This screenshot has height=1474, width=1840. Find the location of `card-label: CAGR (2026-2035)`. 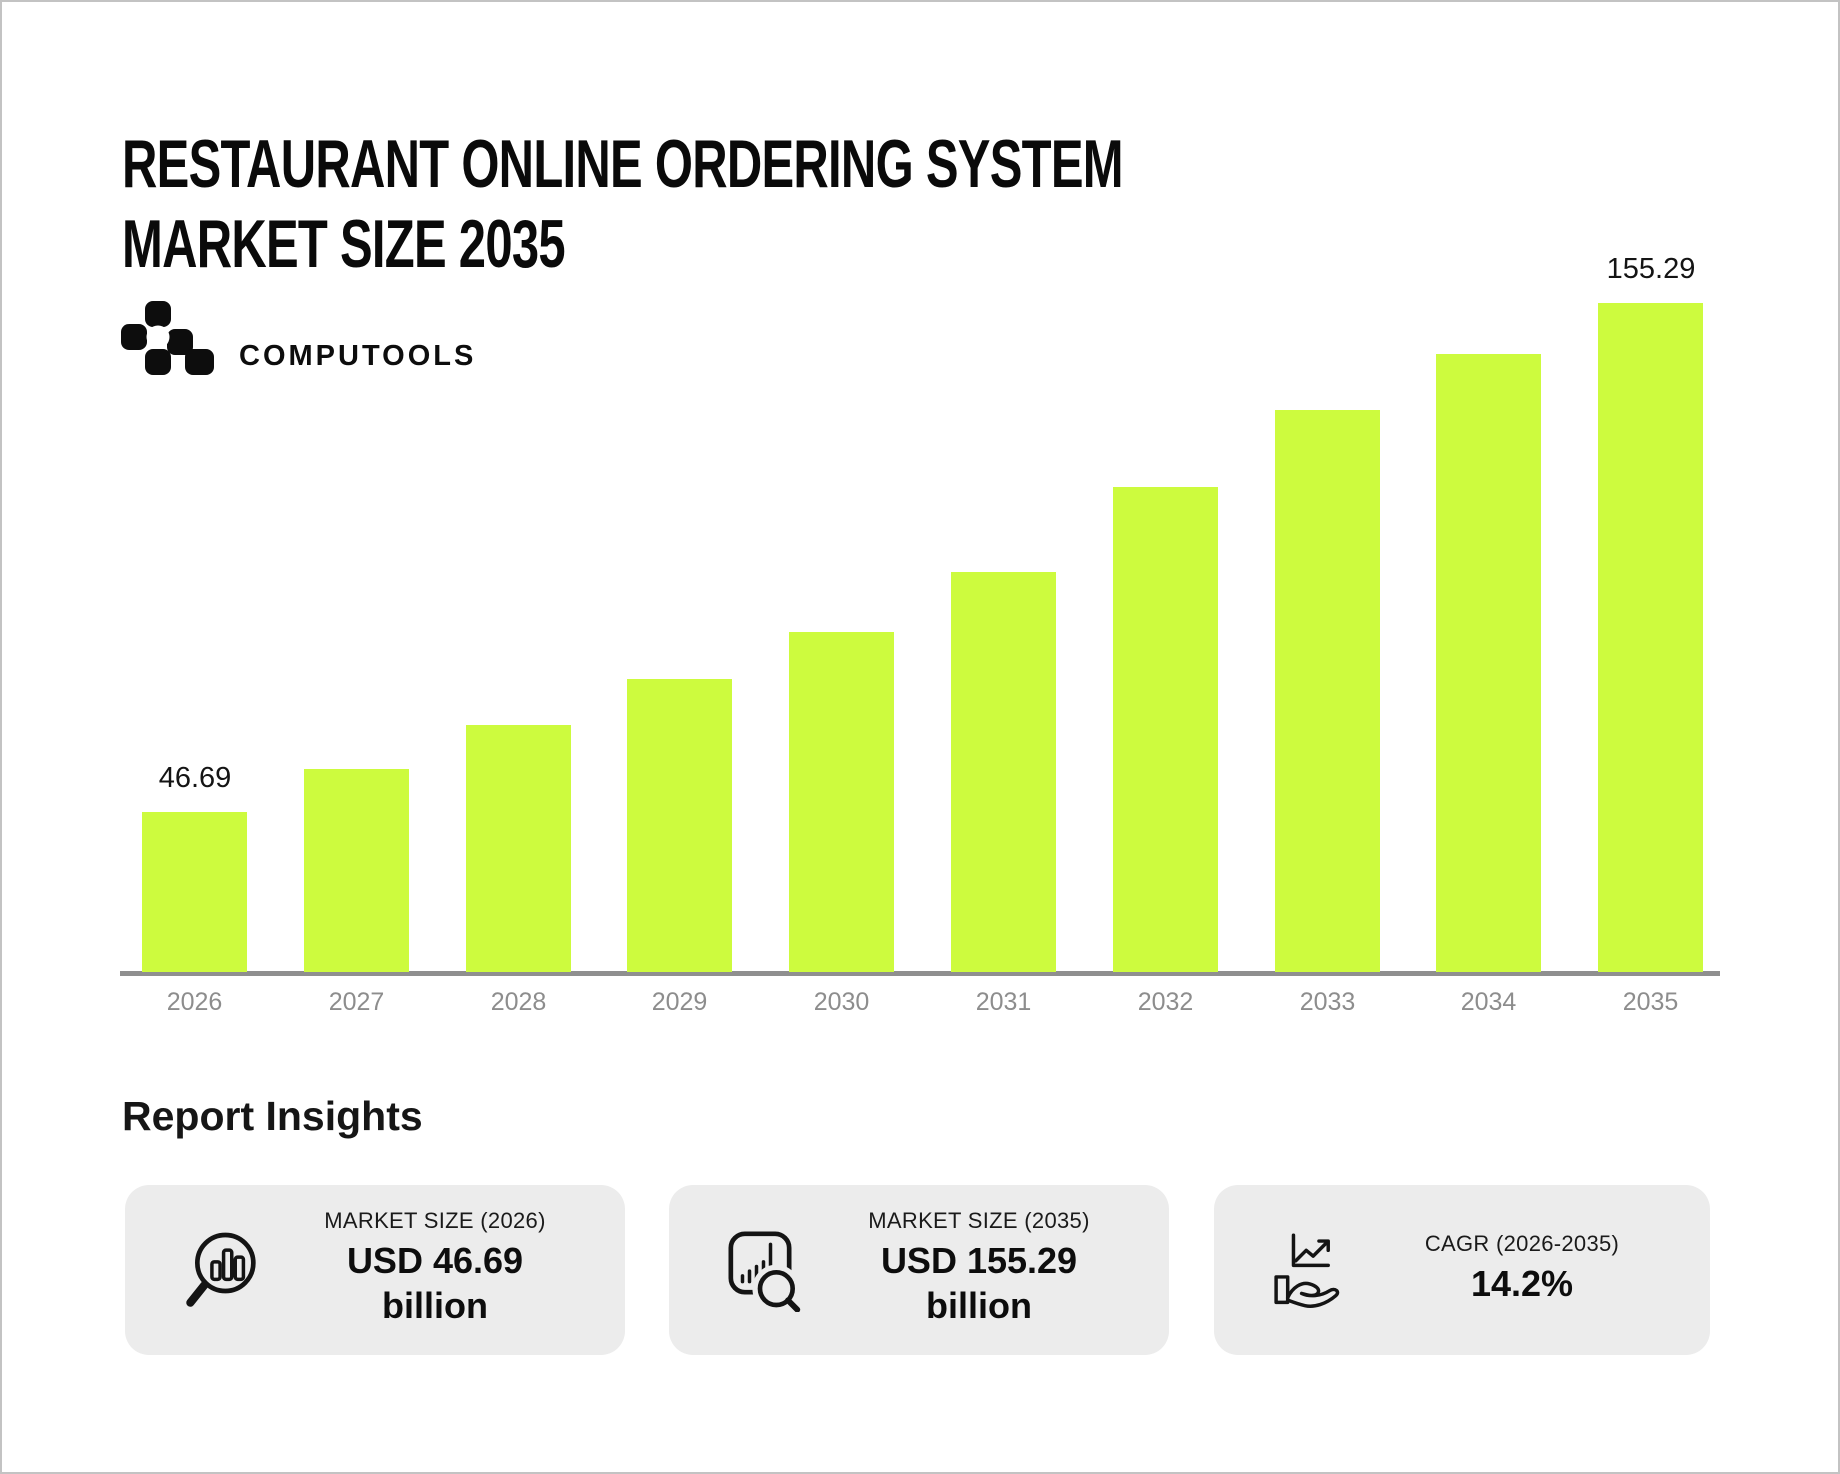

card-label: CAGR (2026-2035) is located at coordinates (1522, 1243).